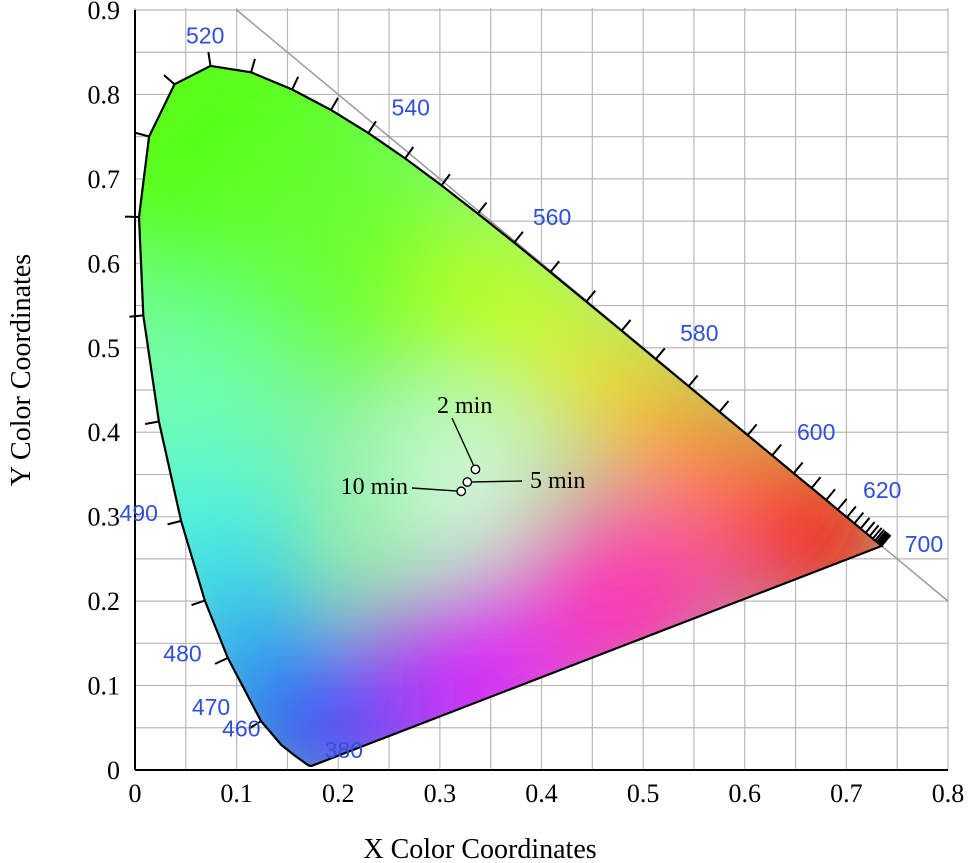 The width and height of the screenshot is (969, 863). I want to click on x-tick-label: 0.7, so click(846, 793).